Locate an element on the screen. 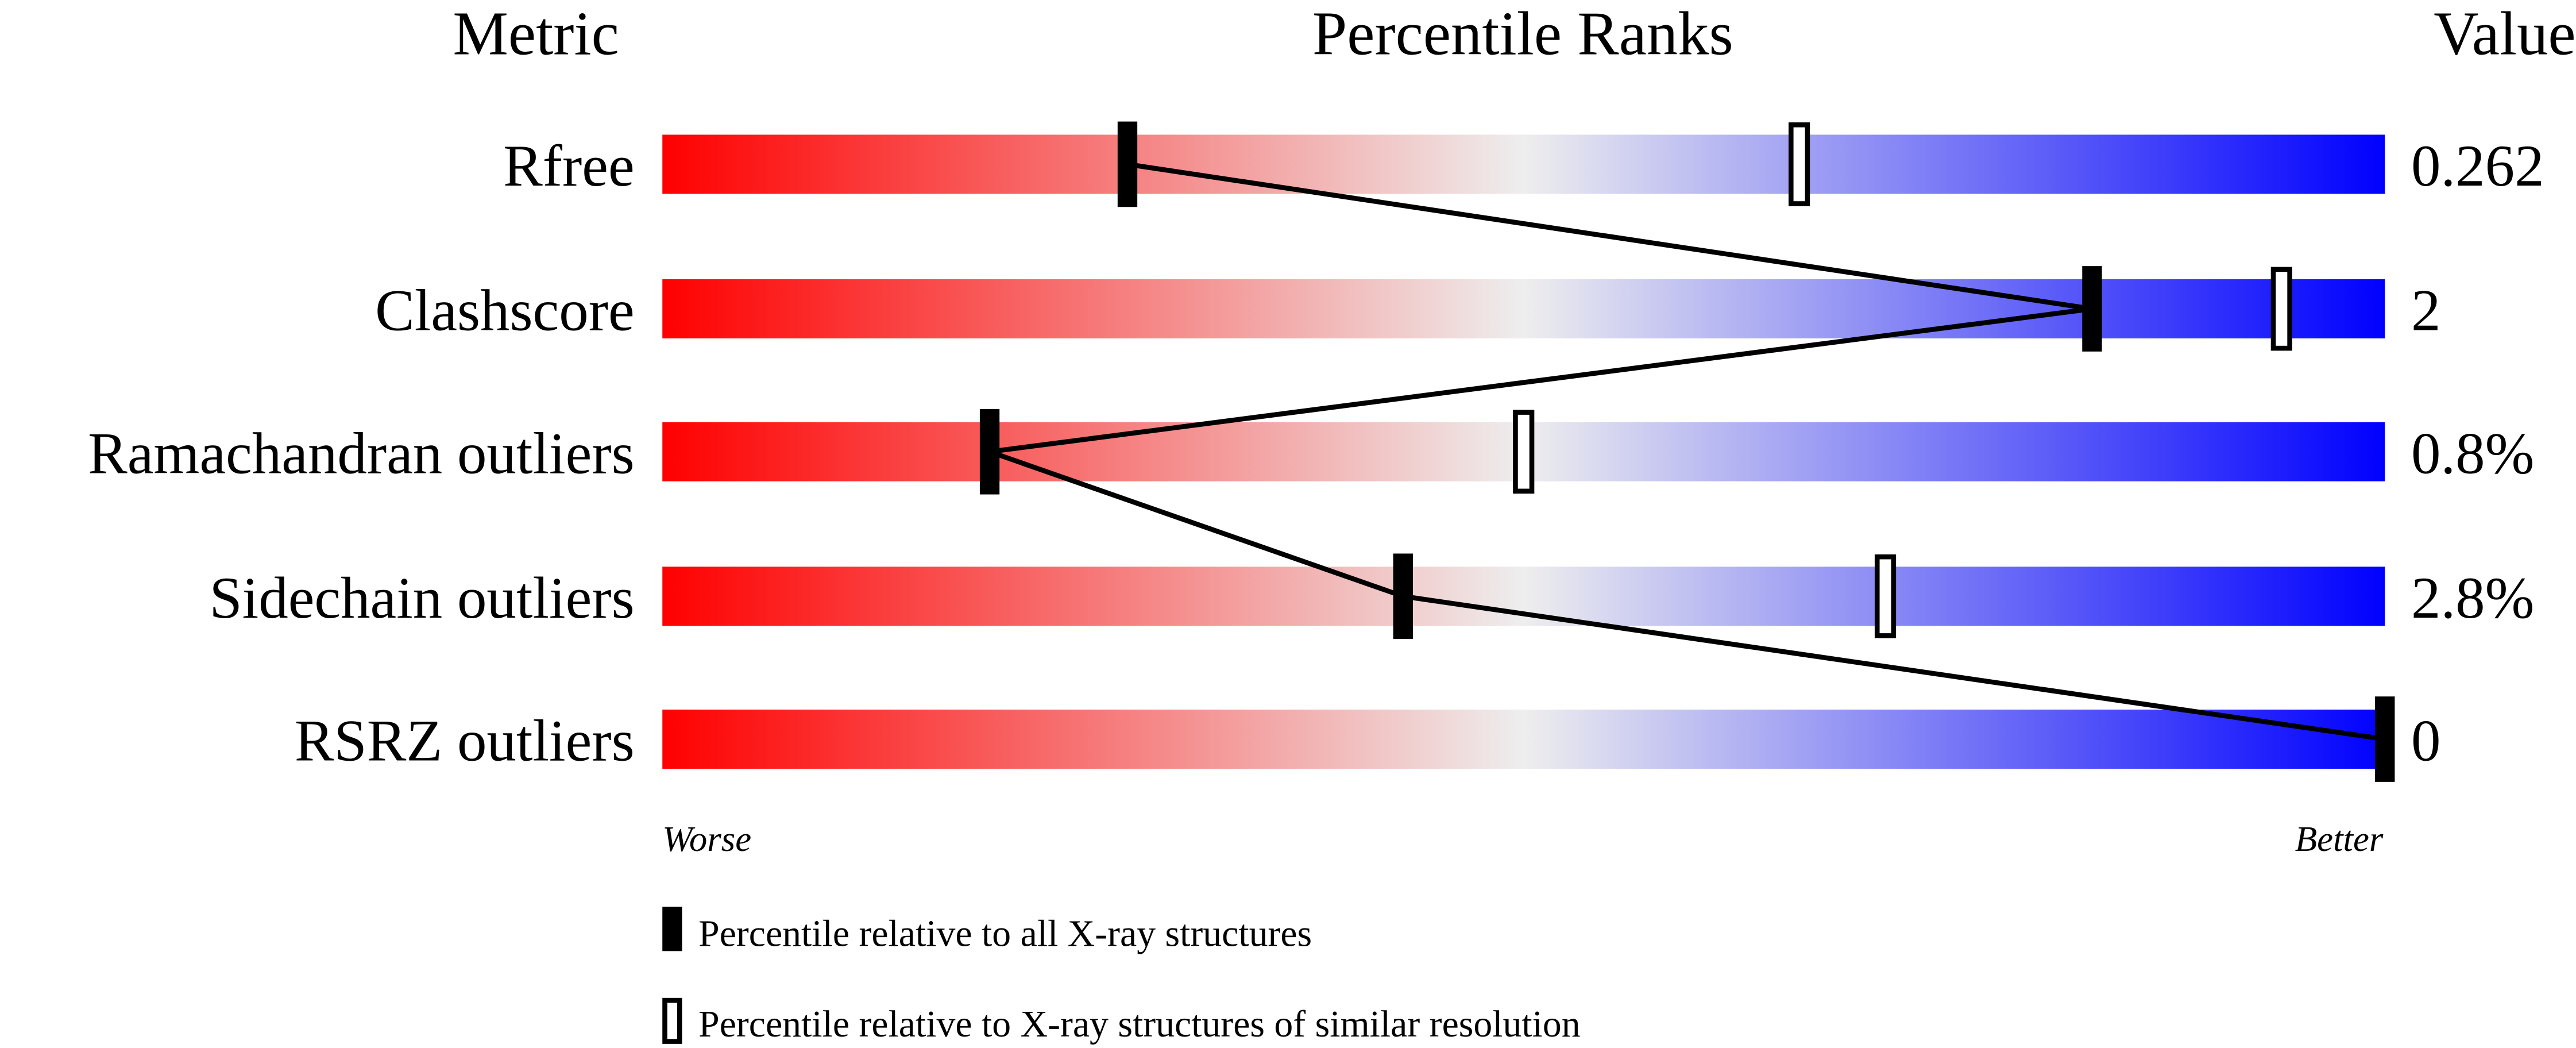 This screenshot has height=1048, width=2576. metric-value: 0.8% is located at coordinates (2472, 453).